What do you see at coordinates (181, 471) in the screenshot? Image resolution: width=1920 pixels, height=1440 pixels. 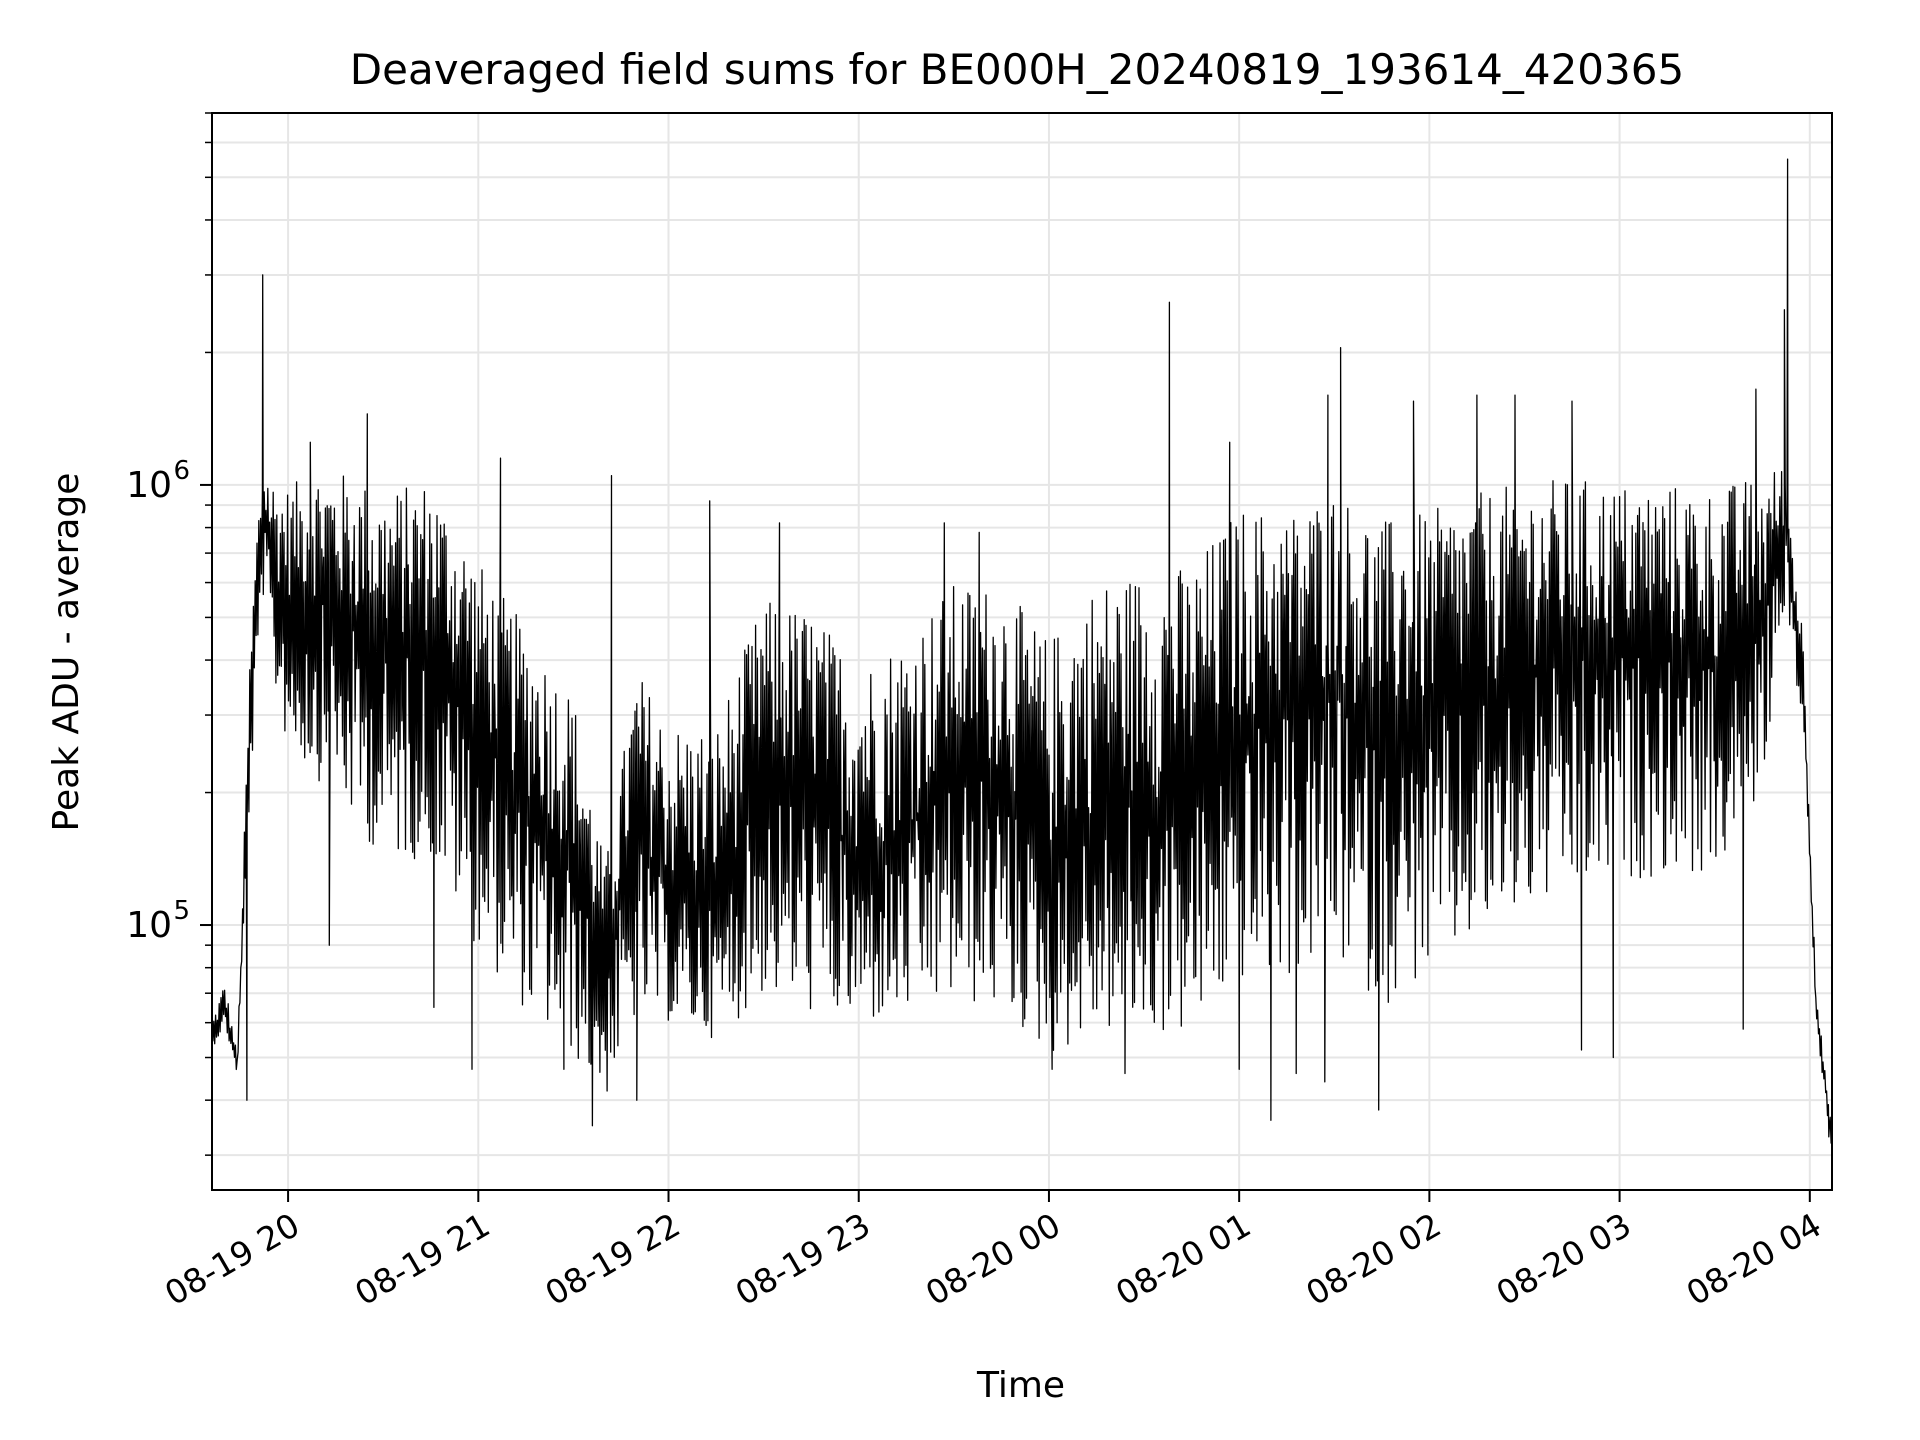 I see `y-tick-exponent: 6` at bounding box center [181, 471].